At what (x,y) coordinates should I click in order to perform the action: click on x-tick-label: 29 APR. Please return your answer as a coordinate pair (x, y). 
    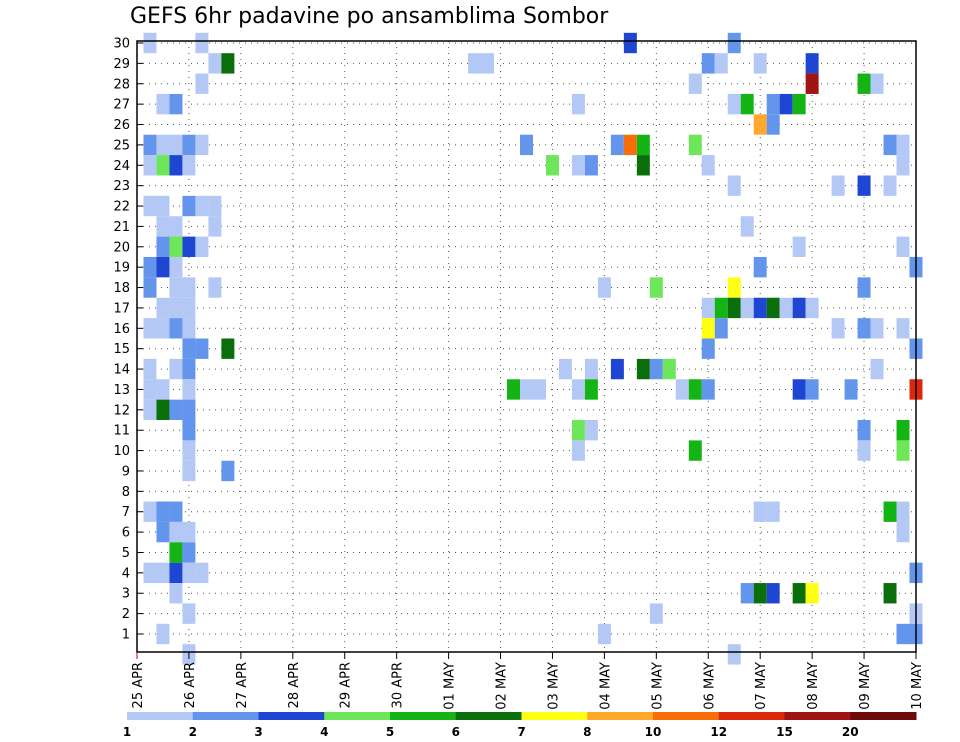
    Looking at the image, I should click on (346, 685).